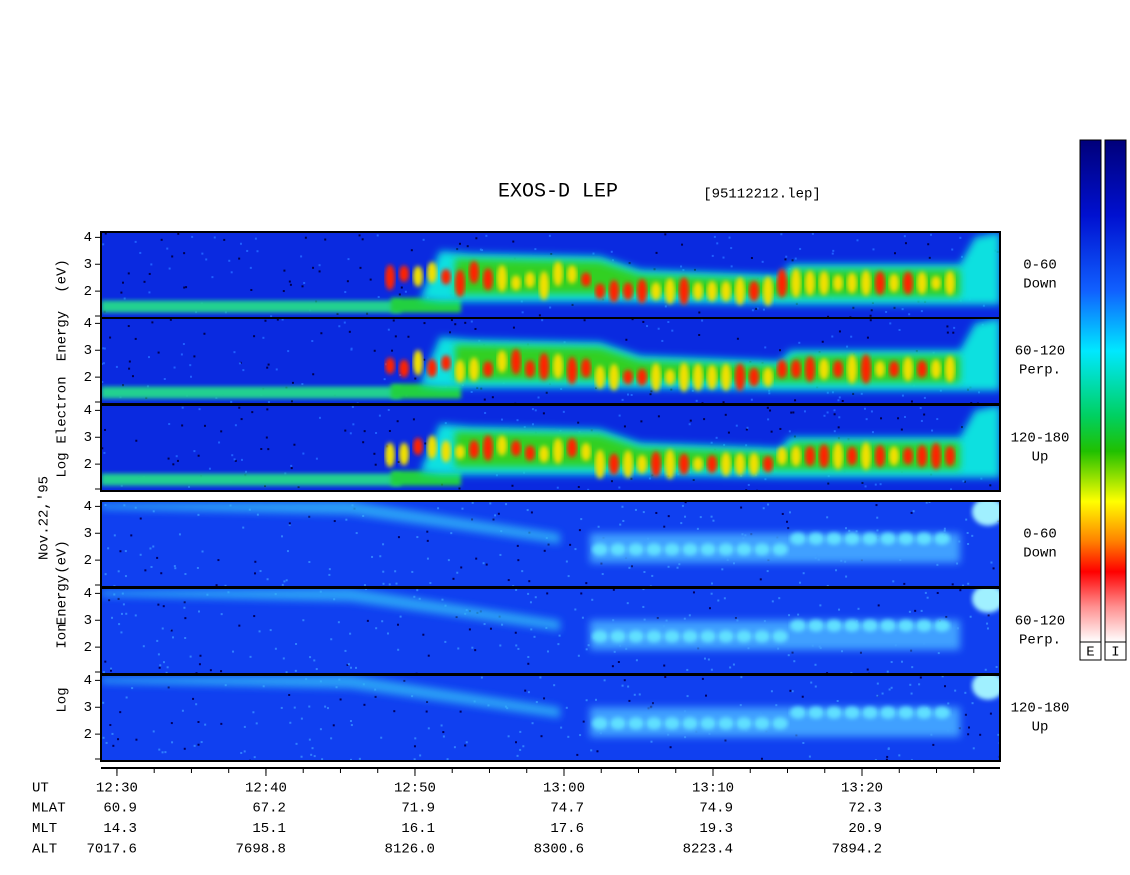 This screenshot has height=875, width=1130. I want to click on color-bar-label: I, so click(1115, 653).